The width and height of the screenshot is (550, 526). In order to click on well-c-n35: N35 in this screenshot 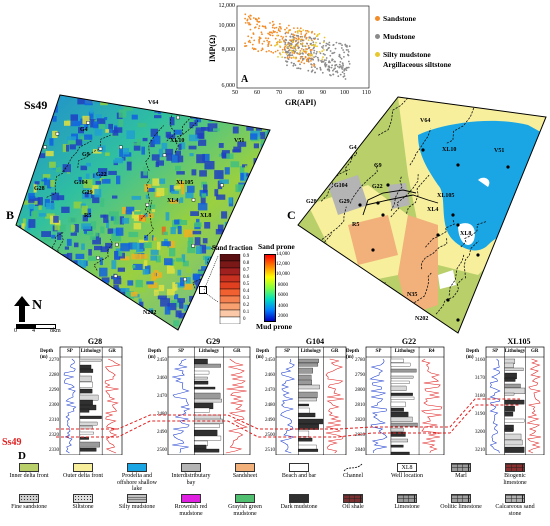, I will do `click(412, 295)`.